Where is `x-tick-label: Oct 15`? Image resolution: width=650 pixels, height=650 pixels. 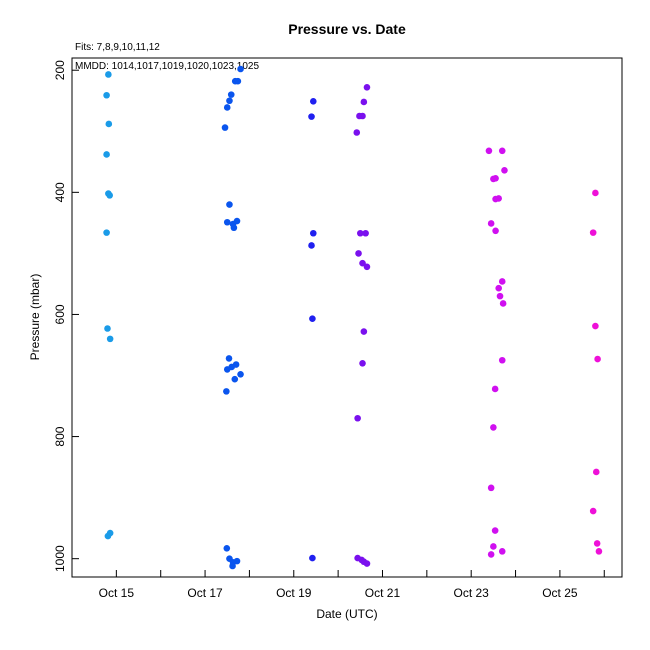
x-tick-label: Oct 15 is located at coordinates (117, 593).